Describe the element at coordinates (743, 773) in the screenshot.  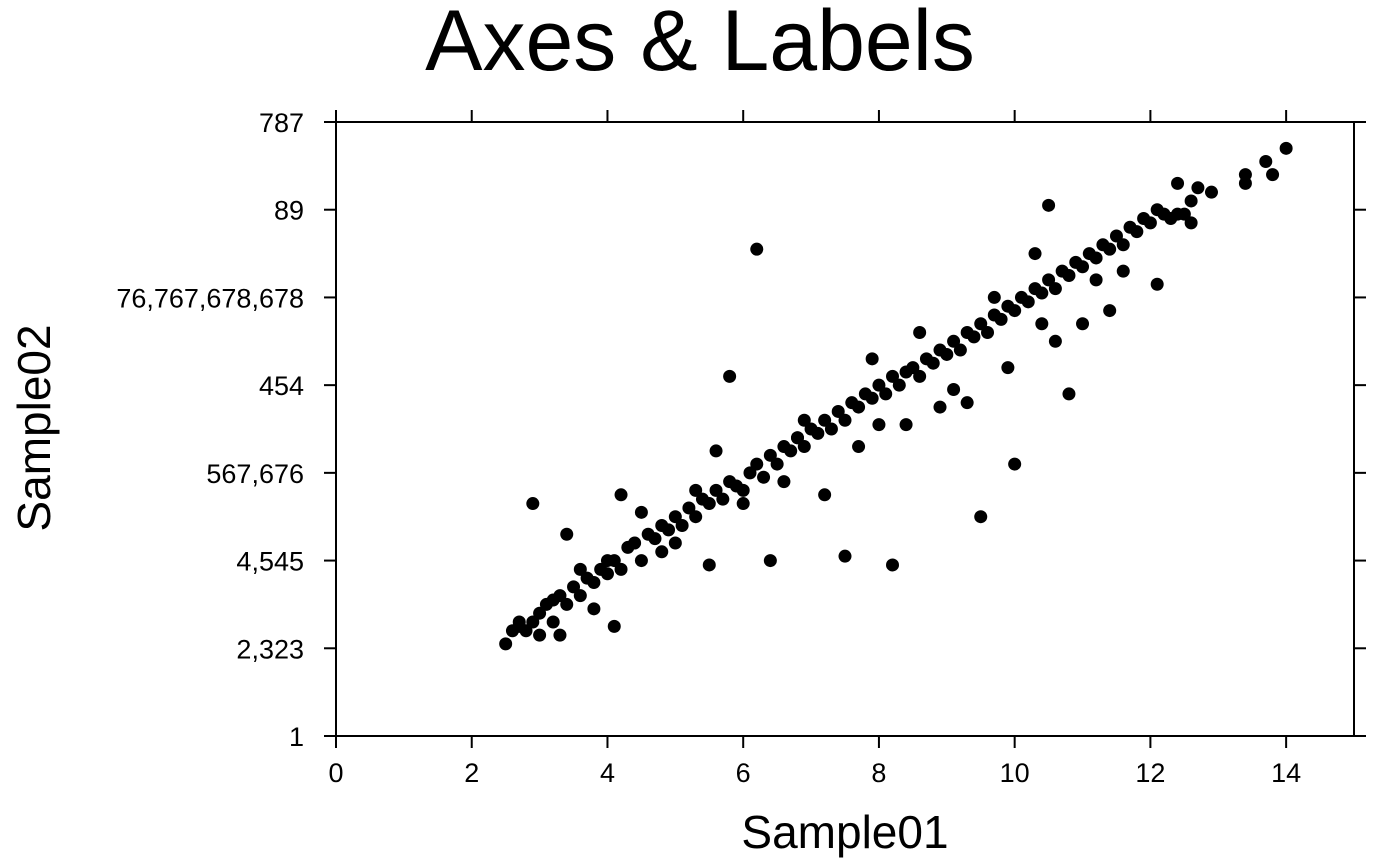
I see `x-tick-label: 6` at that location.